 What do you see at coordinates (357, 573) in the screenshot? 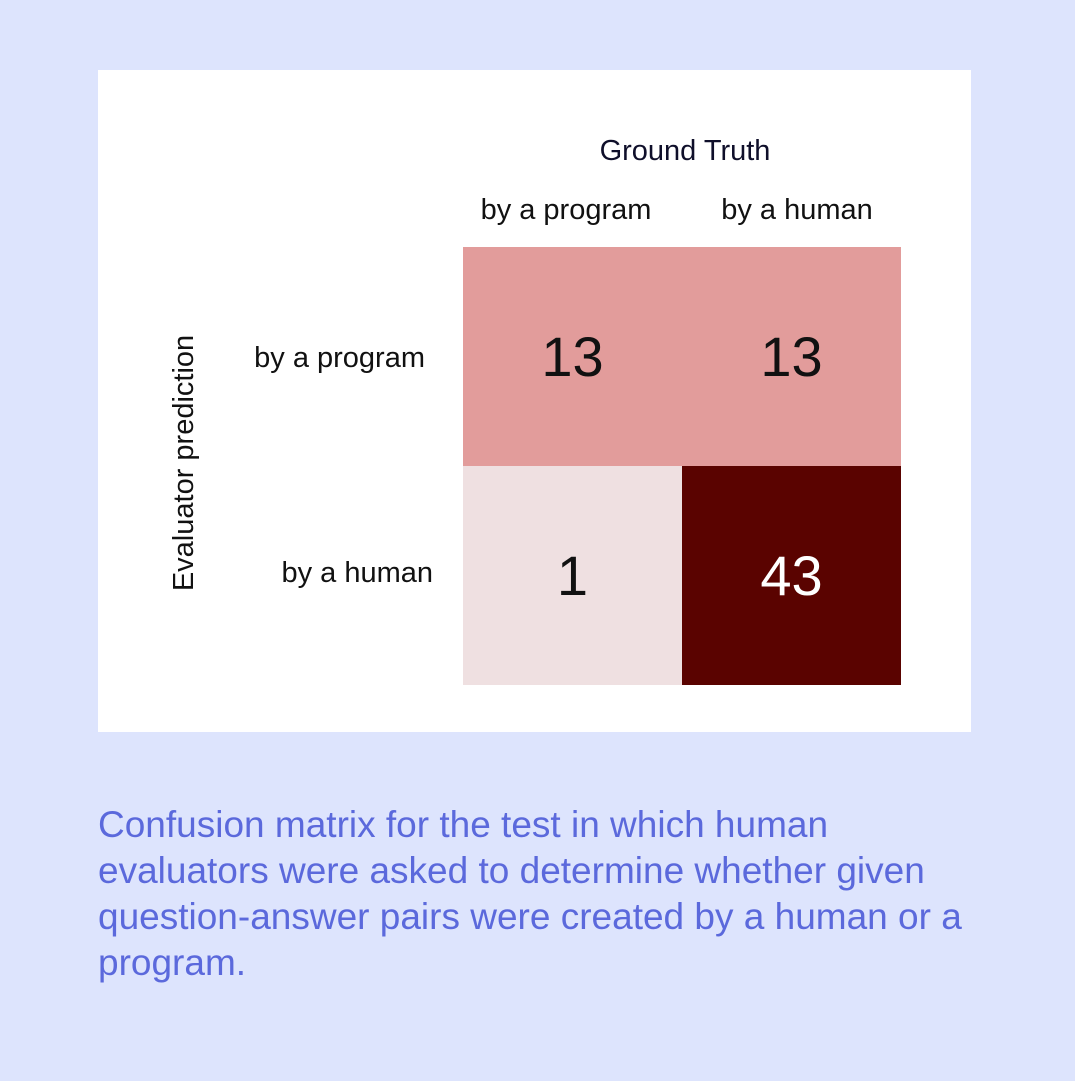
I see `row-label-by-a-human: by a human` at bounding box center [357, 573].